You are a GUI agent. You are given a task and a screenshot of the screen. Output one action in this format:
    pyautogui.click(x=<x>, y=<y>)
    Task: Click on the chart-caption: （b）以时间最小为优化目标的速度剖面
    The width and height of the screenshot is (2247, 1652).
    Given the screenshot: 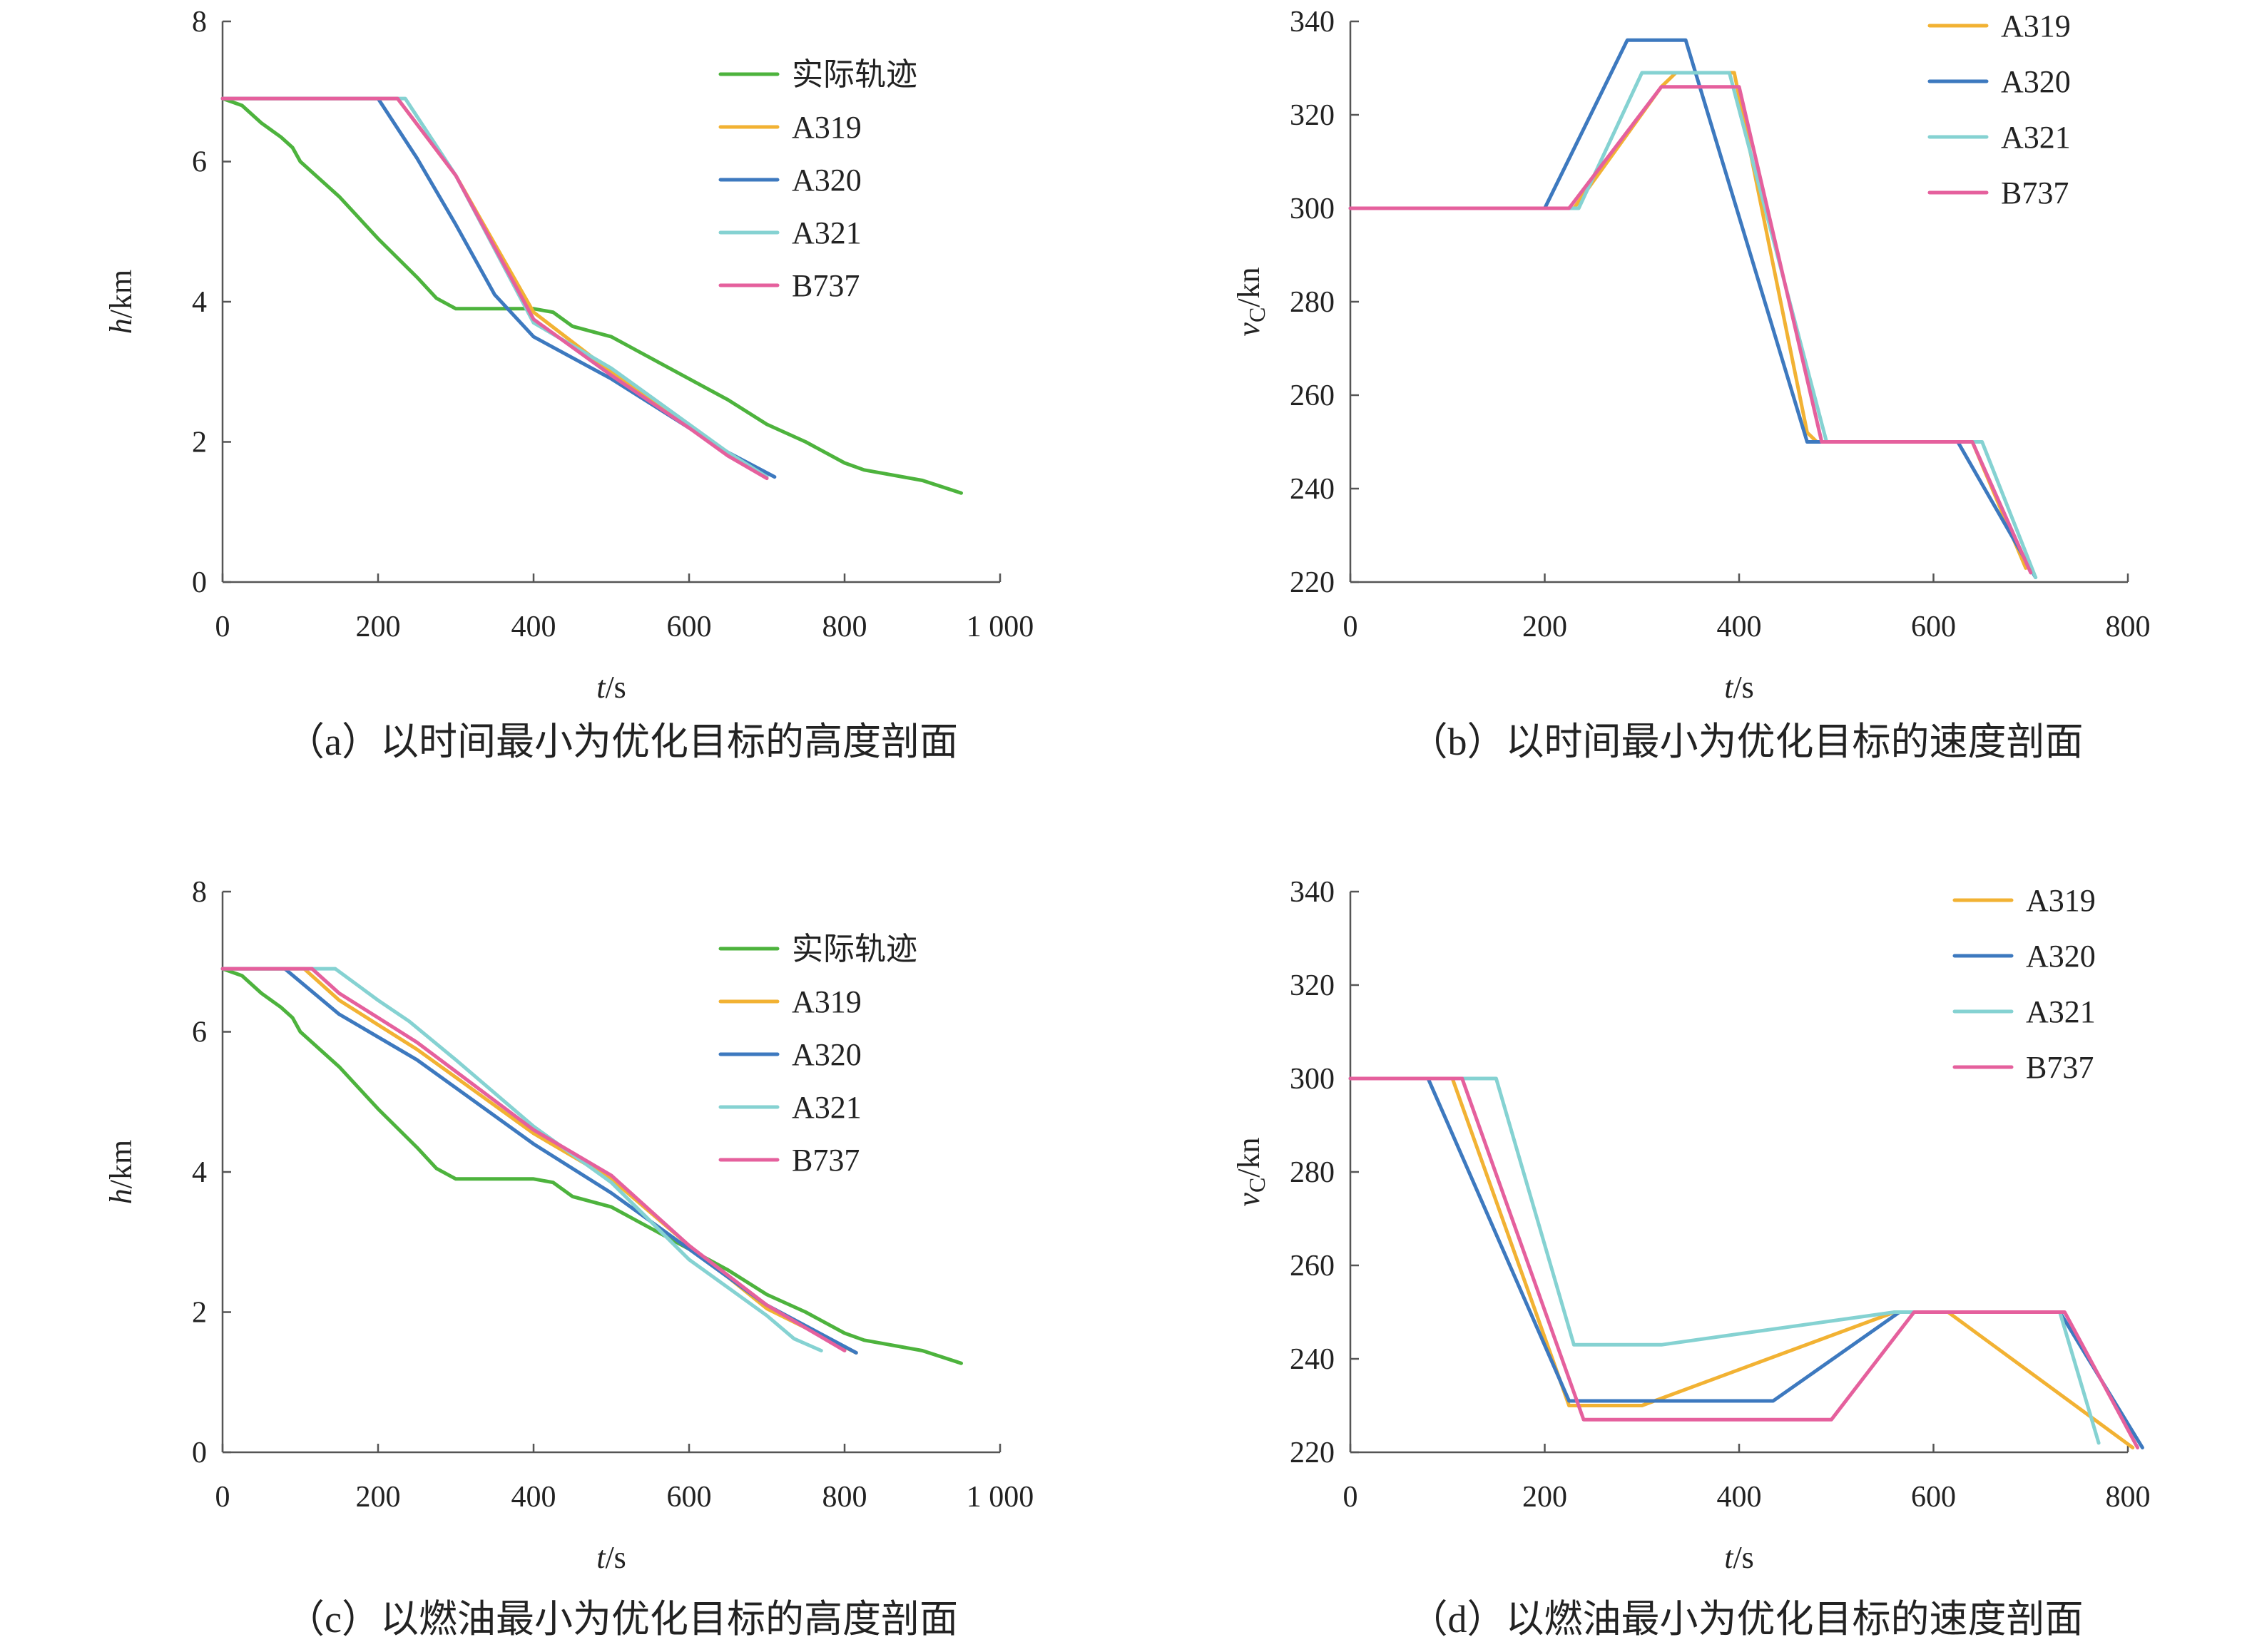 What is the action you would take?
    pyautogui.click(x=1747, y=742)
    